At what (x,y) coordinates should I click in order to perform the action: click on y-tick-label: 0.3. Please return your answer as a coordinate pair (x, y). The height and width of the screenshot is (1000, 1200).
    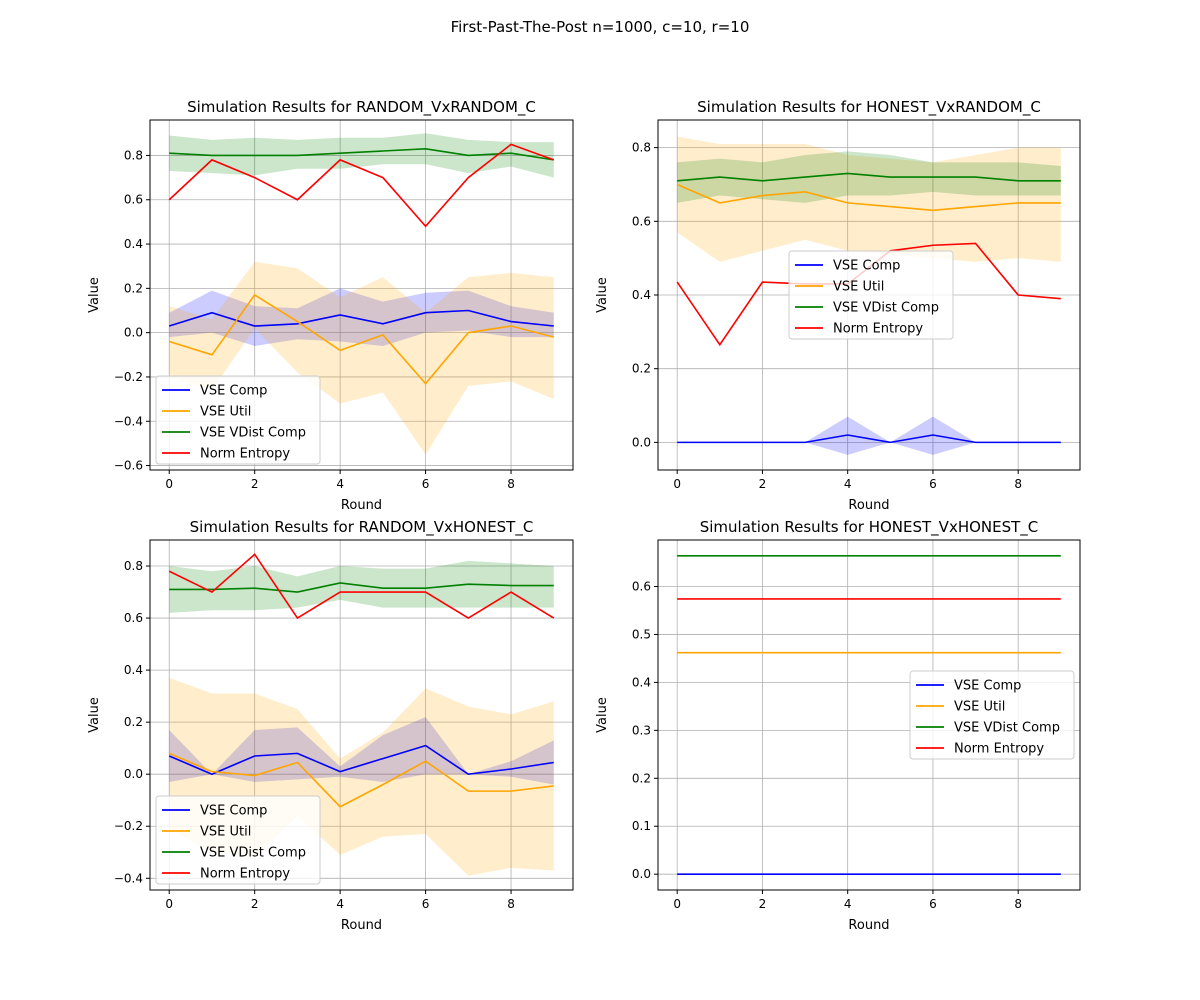
    Looking at the image, I should click on (641, 730).